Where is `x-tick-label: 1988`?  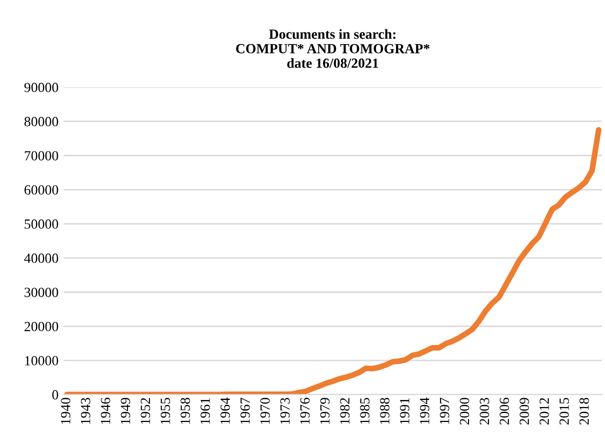 x-tick-label: 1988 is located at coordinates (385, 411).